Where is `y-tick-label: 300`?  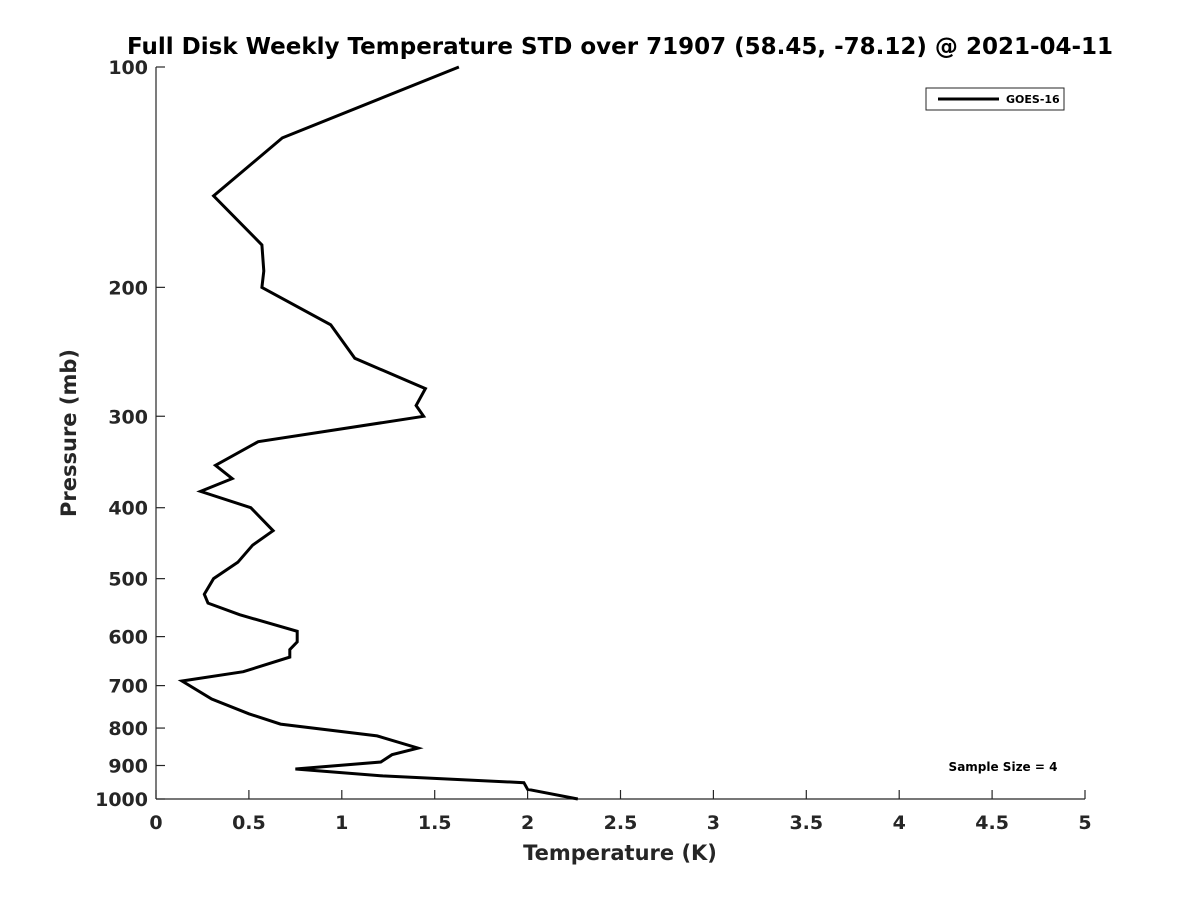
y-tick-label: 300 is located at coordinates (128, 417).